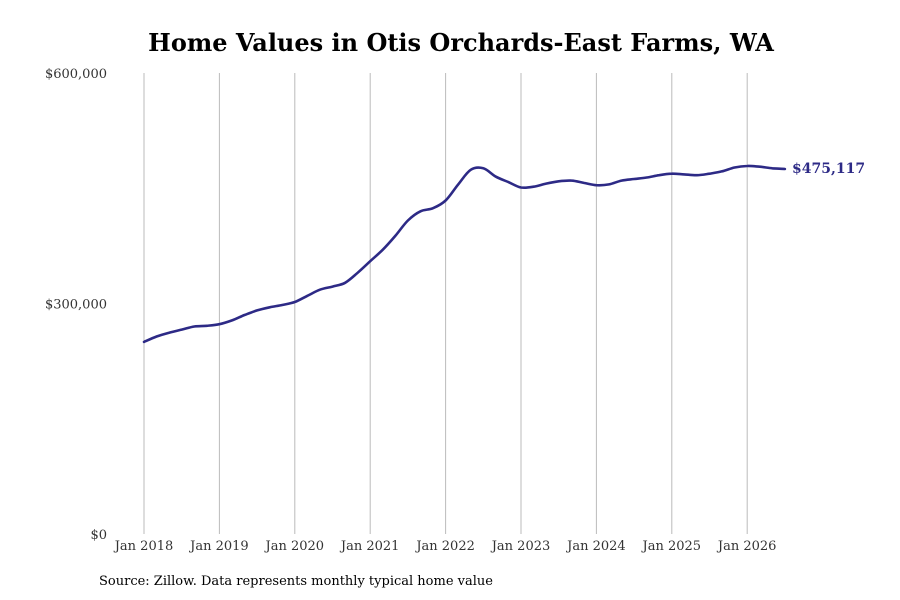 This screenshot has width=900, height=600. Describe the element at coordinates (369, 546) in the screenshot. I see `x-tick-label: Jan 2021` at that location.